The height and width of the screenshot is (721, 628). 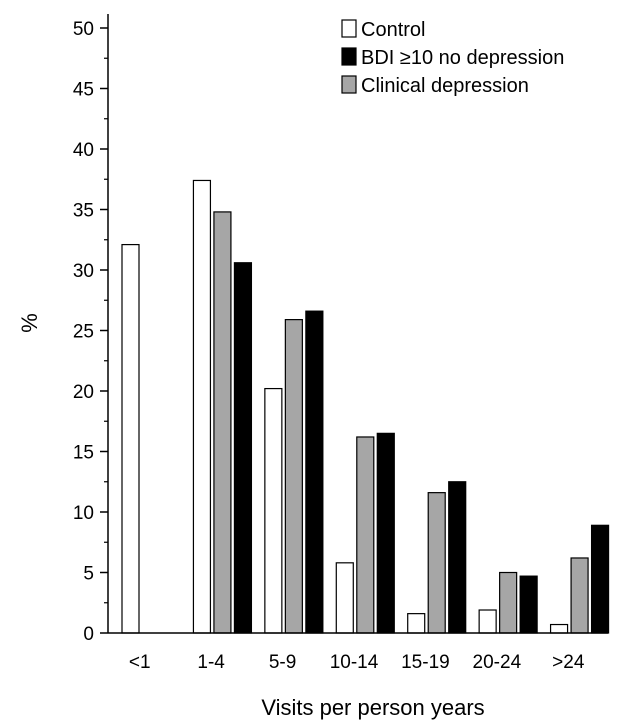 What do you see at coordinates (372, 707) in the screenshot?
I see `x-axis-title: Visits per person years` at bounding box center [372, 707].